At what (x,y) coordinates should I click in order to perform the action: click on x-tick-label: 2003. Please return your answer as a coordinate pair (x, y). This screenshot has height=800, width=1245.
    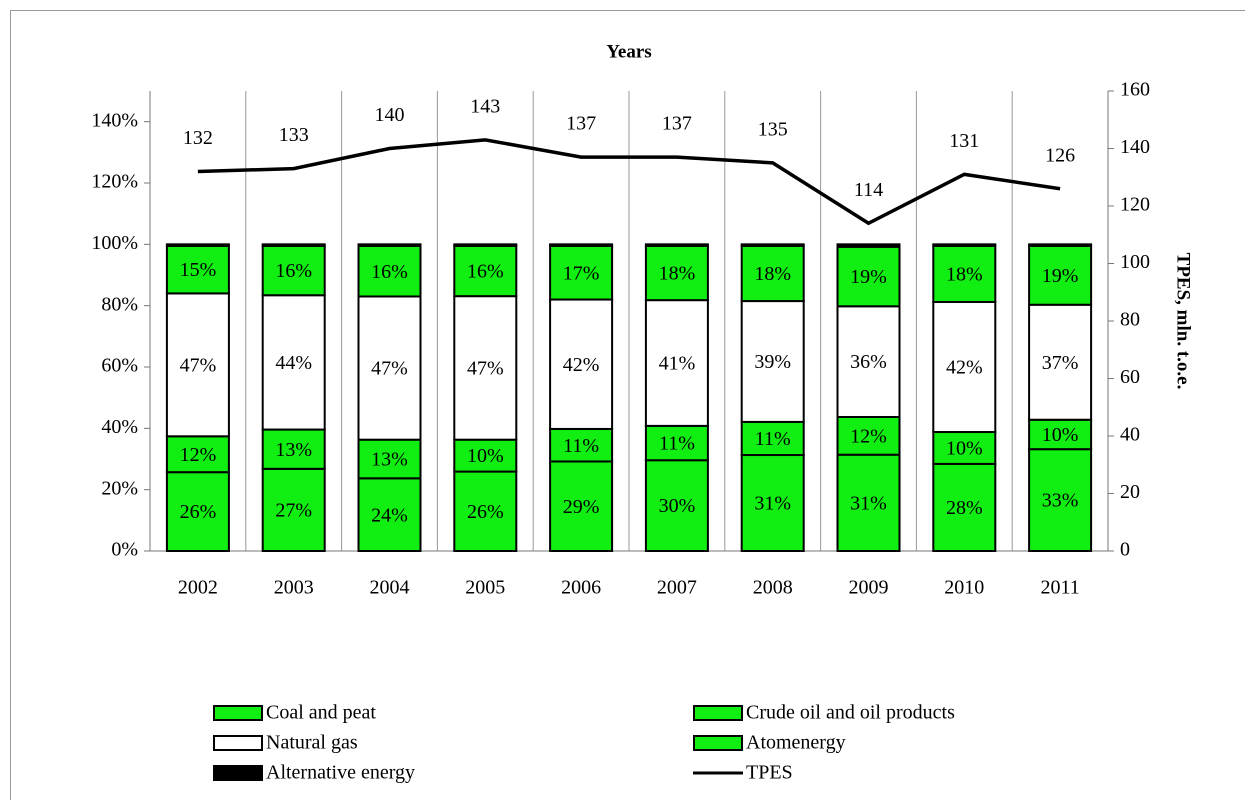
    Looking at the image, I should click on (294, 588).